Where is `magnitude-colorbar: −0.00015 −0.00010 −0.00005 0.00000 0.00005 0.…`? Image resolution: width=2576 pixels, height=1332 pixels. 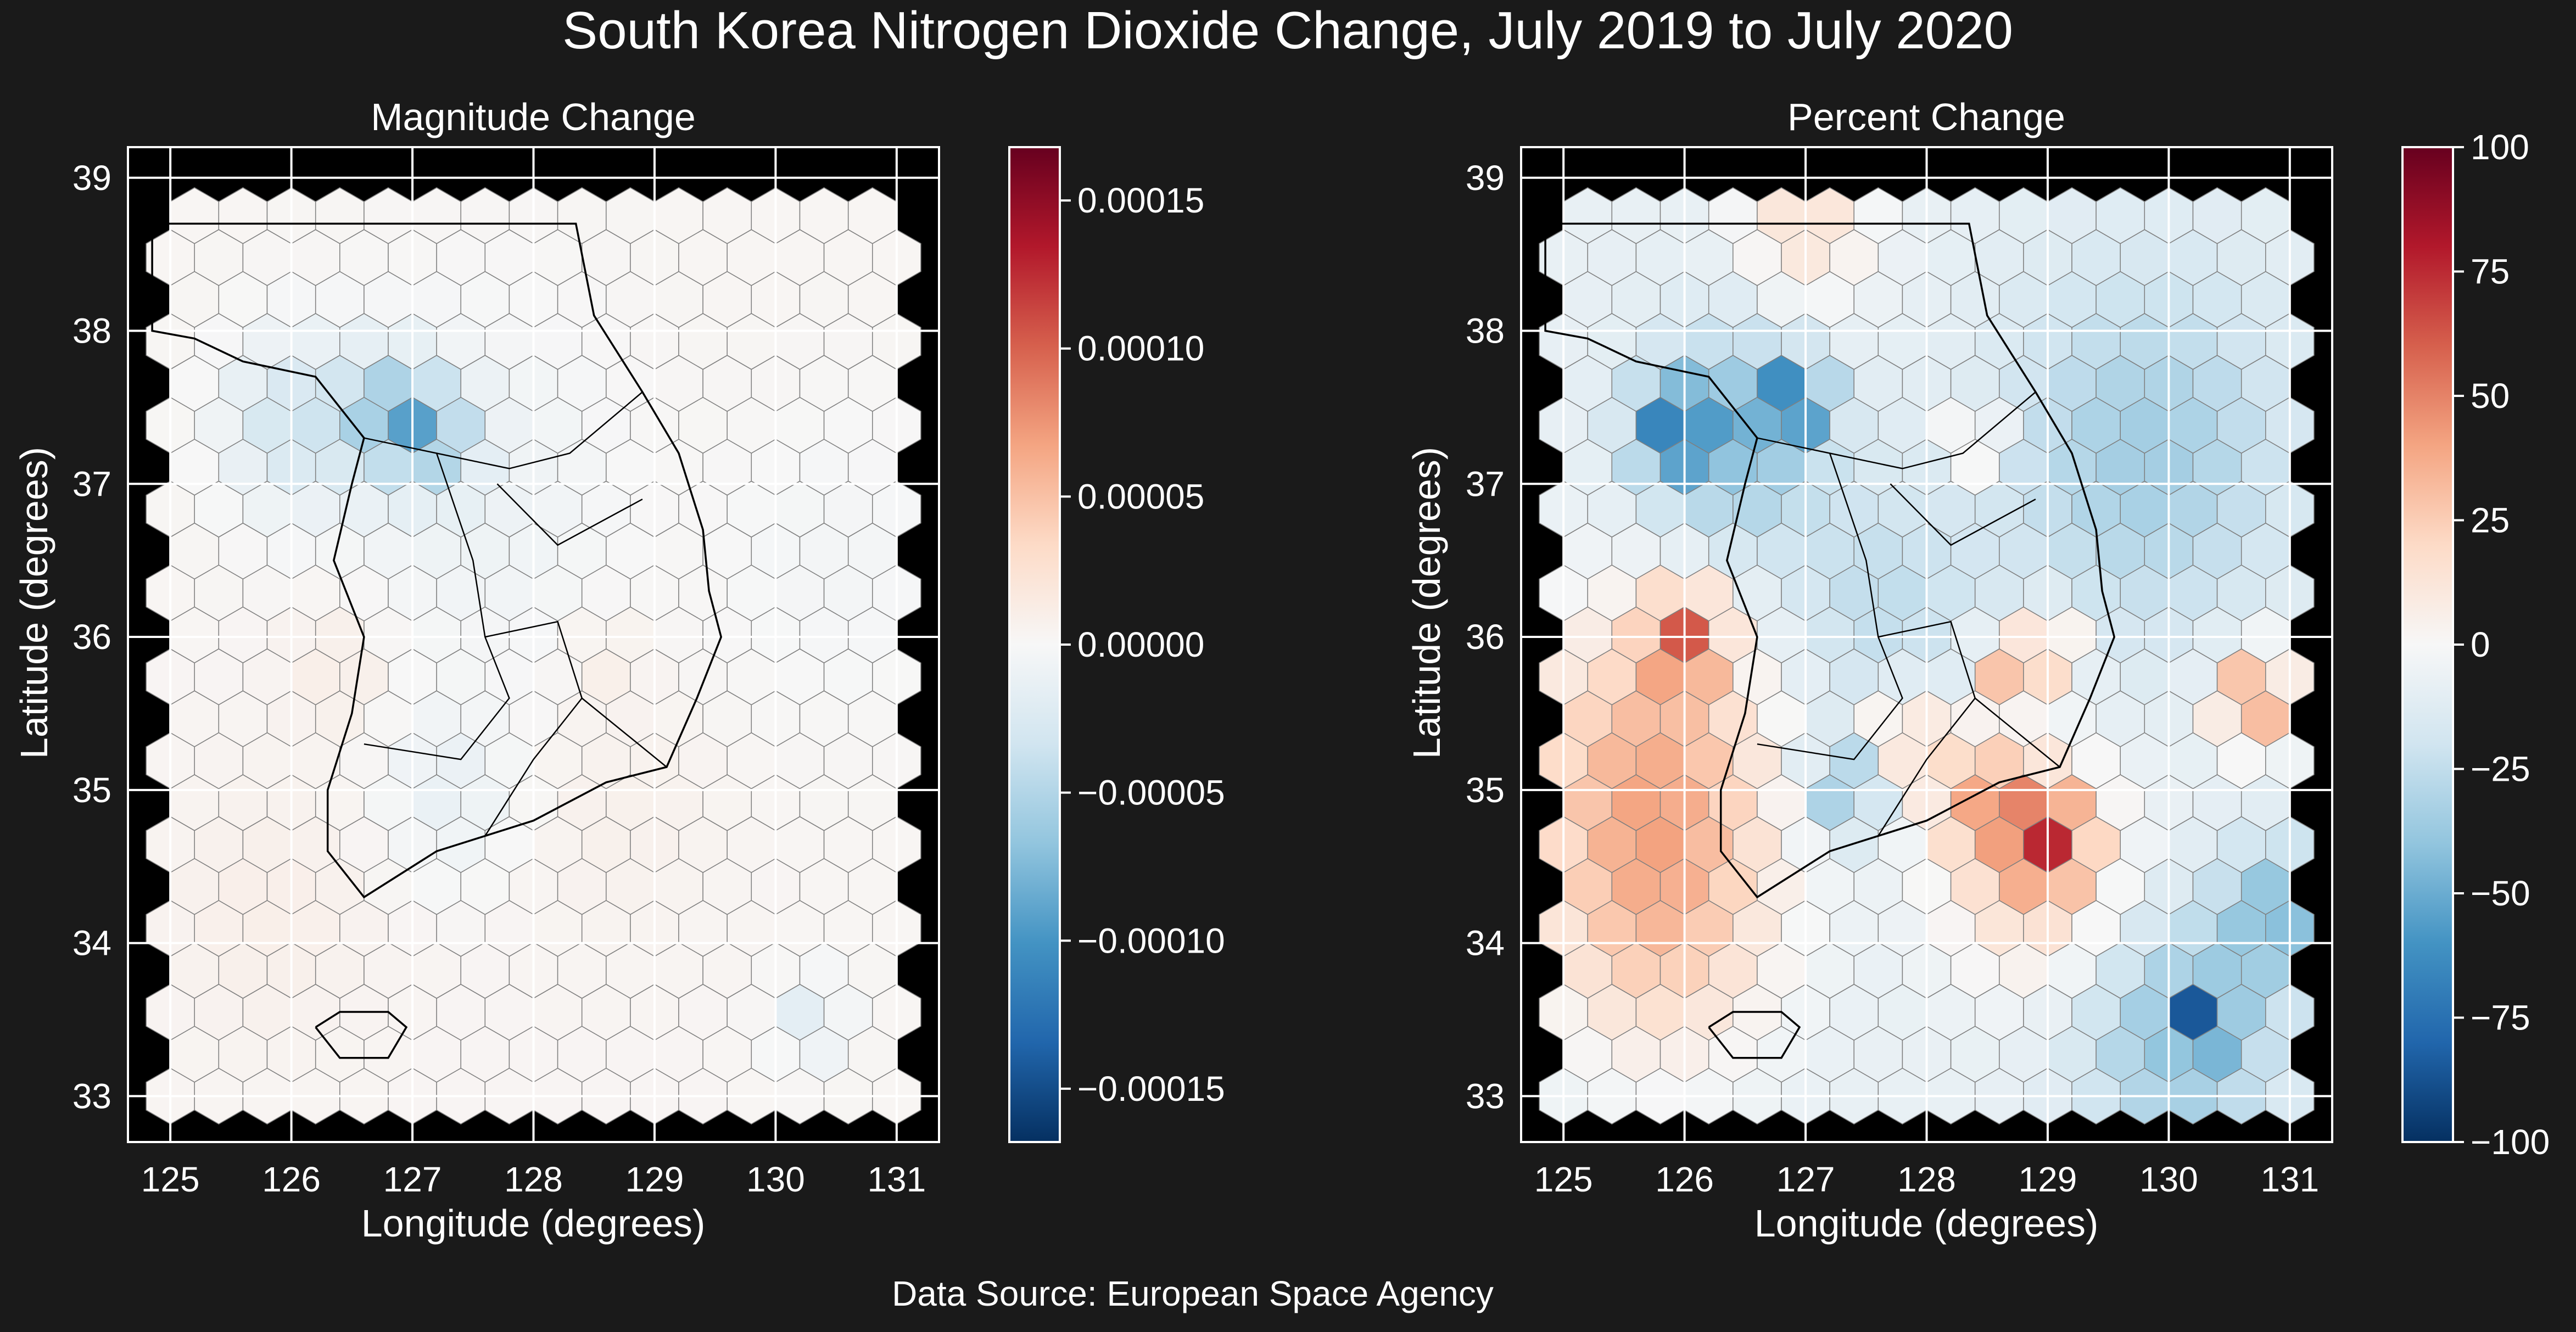 magnitude-colorbar: −0.00015 −0.00010 −0.00005 0.00000 0.00005 0.… is located at coordinates (1117, 644).